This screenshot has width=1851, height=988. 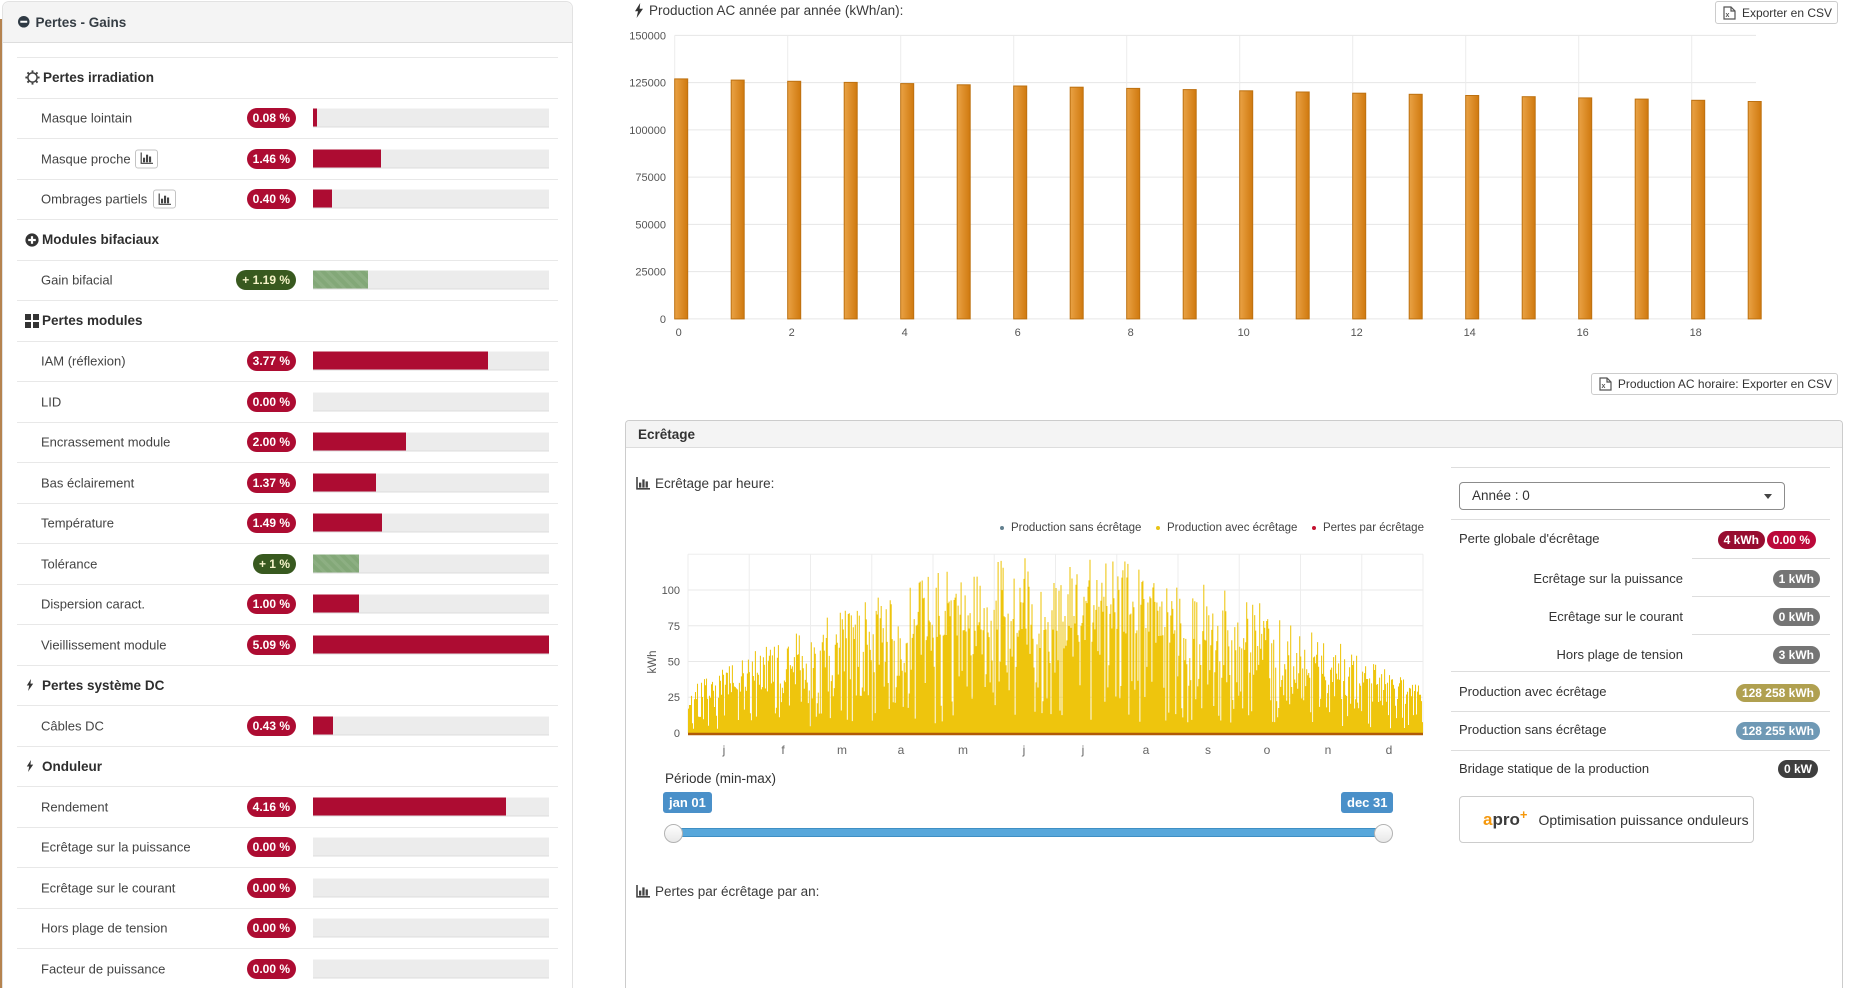 I want to click on svg-text: 4, so click(x=905, y=333).